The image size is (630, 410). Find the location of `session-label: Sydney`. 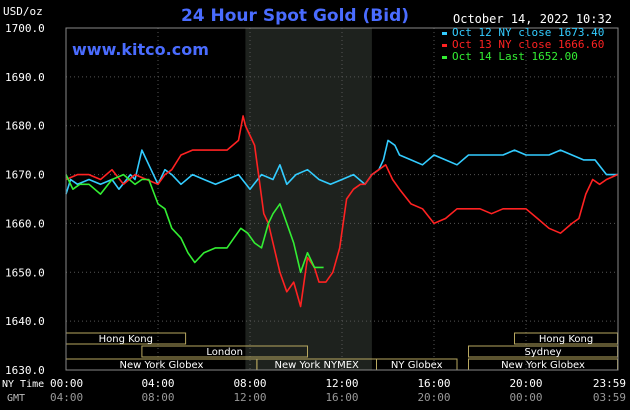

session-label: Sydney is located at coordinates (543, 352).